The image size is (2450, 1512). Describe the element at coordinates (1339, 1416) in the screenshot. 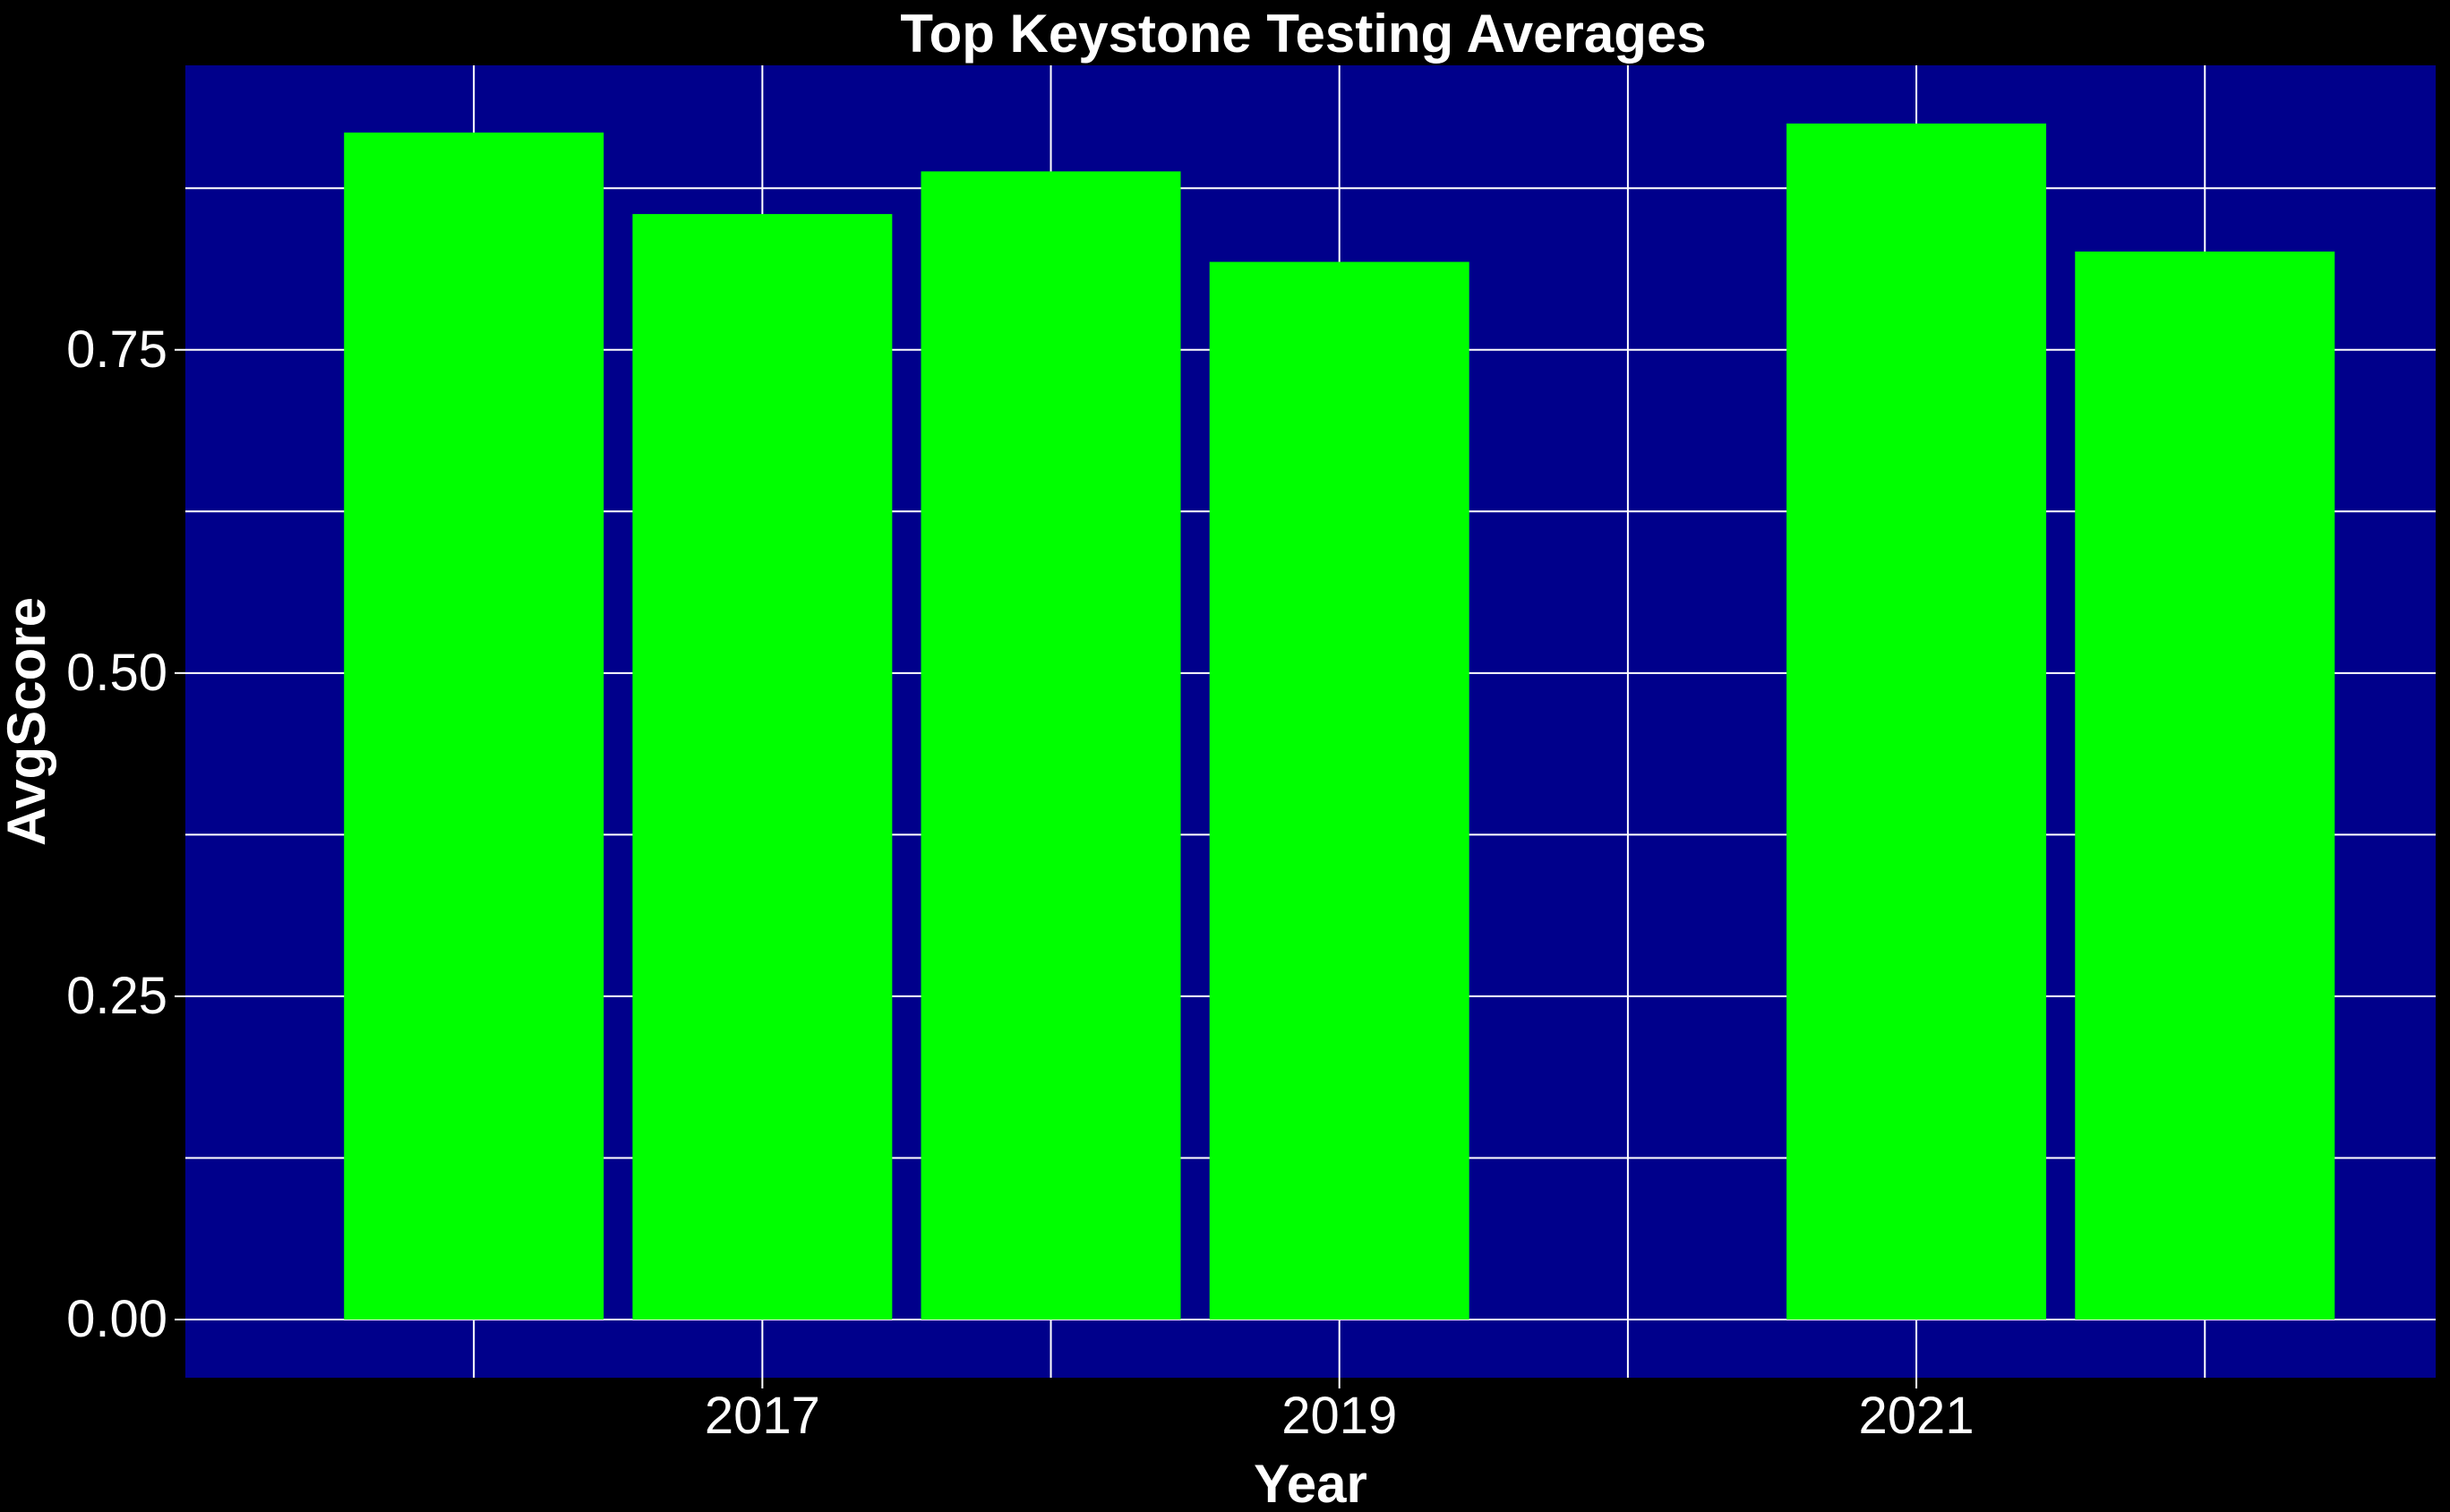

I see `x-tick-label: 2019` at that location.